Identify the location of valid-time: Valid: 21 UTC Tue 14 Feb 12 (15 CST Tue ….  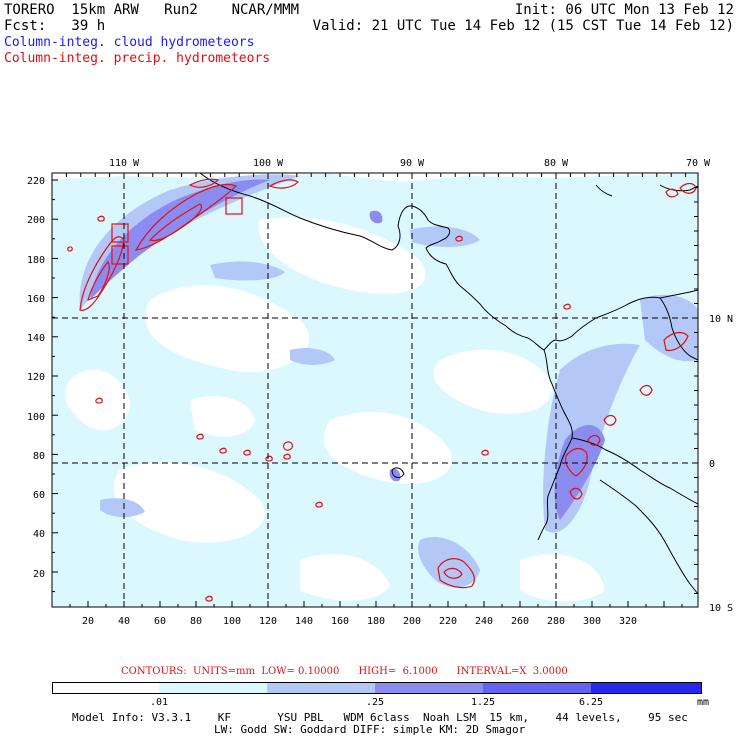
(523, 26).